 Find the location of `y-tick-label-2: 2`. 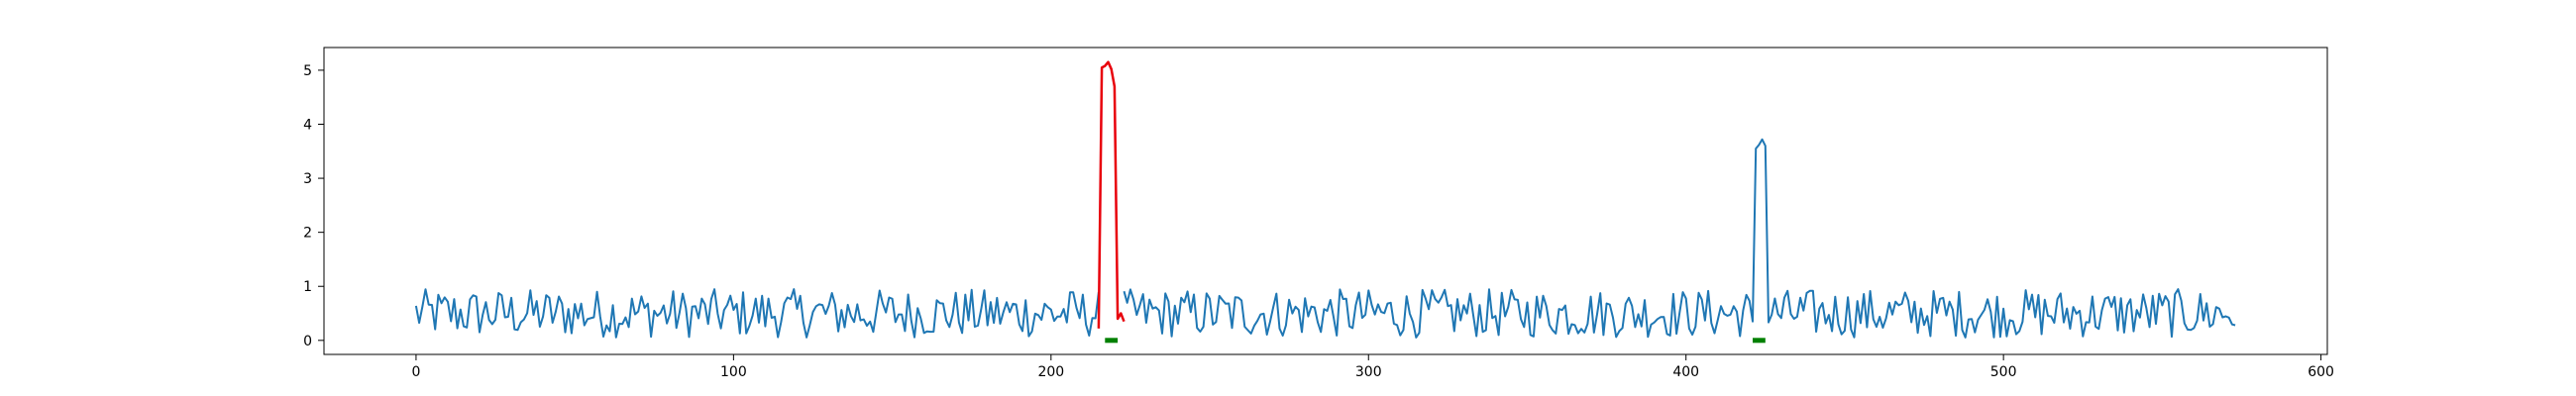

y-tick-label-2: 2 is located at coordinates (307, 234).